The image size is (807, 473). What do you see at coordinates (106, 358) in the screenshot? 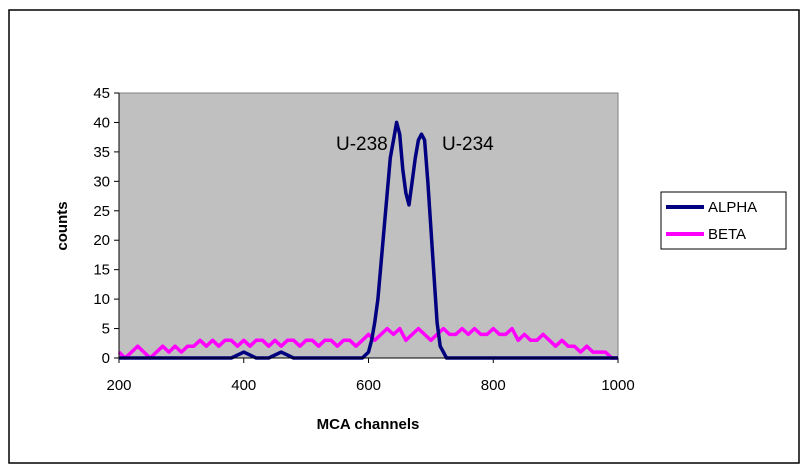
I see `y-tick-label: 0` at bounding box center [106, 358].